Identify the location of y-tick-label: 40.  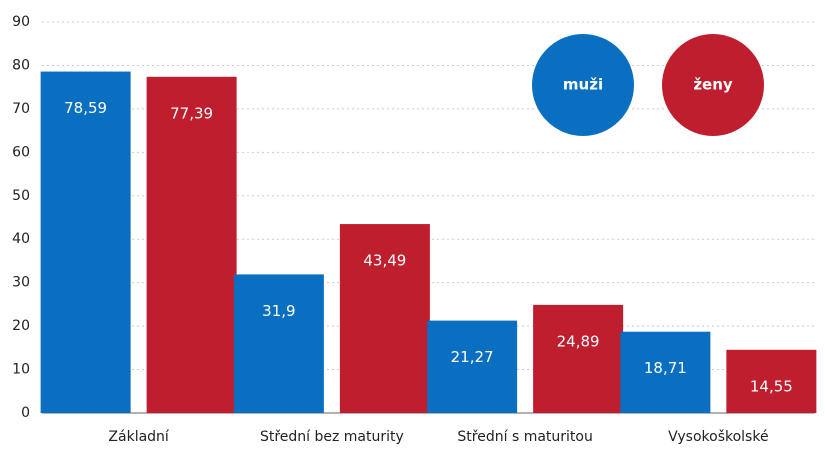
(21, 239).